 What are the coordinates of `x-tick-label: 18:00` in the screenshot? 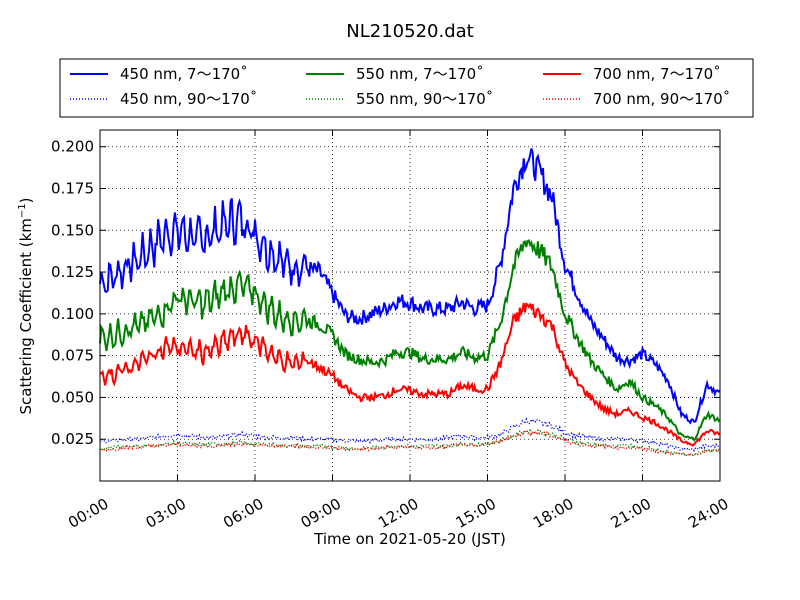 It's located at (553, 513).